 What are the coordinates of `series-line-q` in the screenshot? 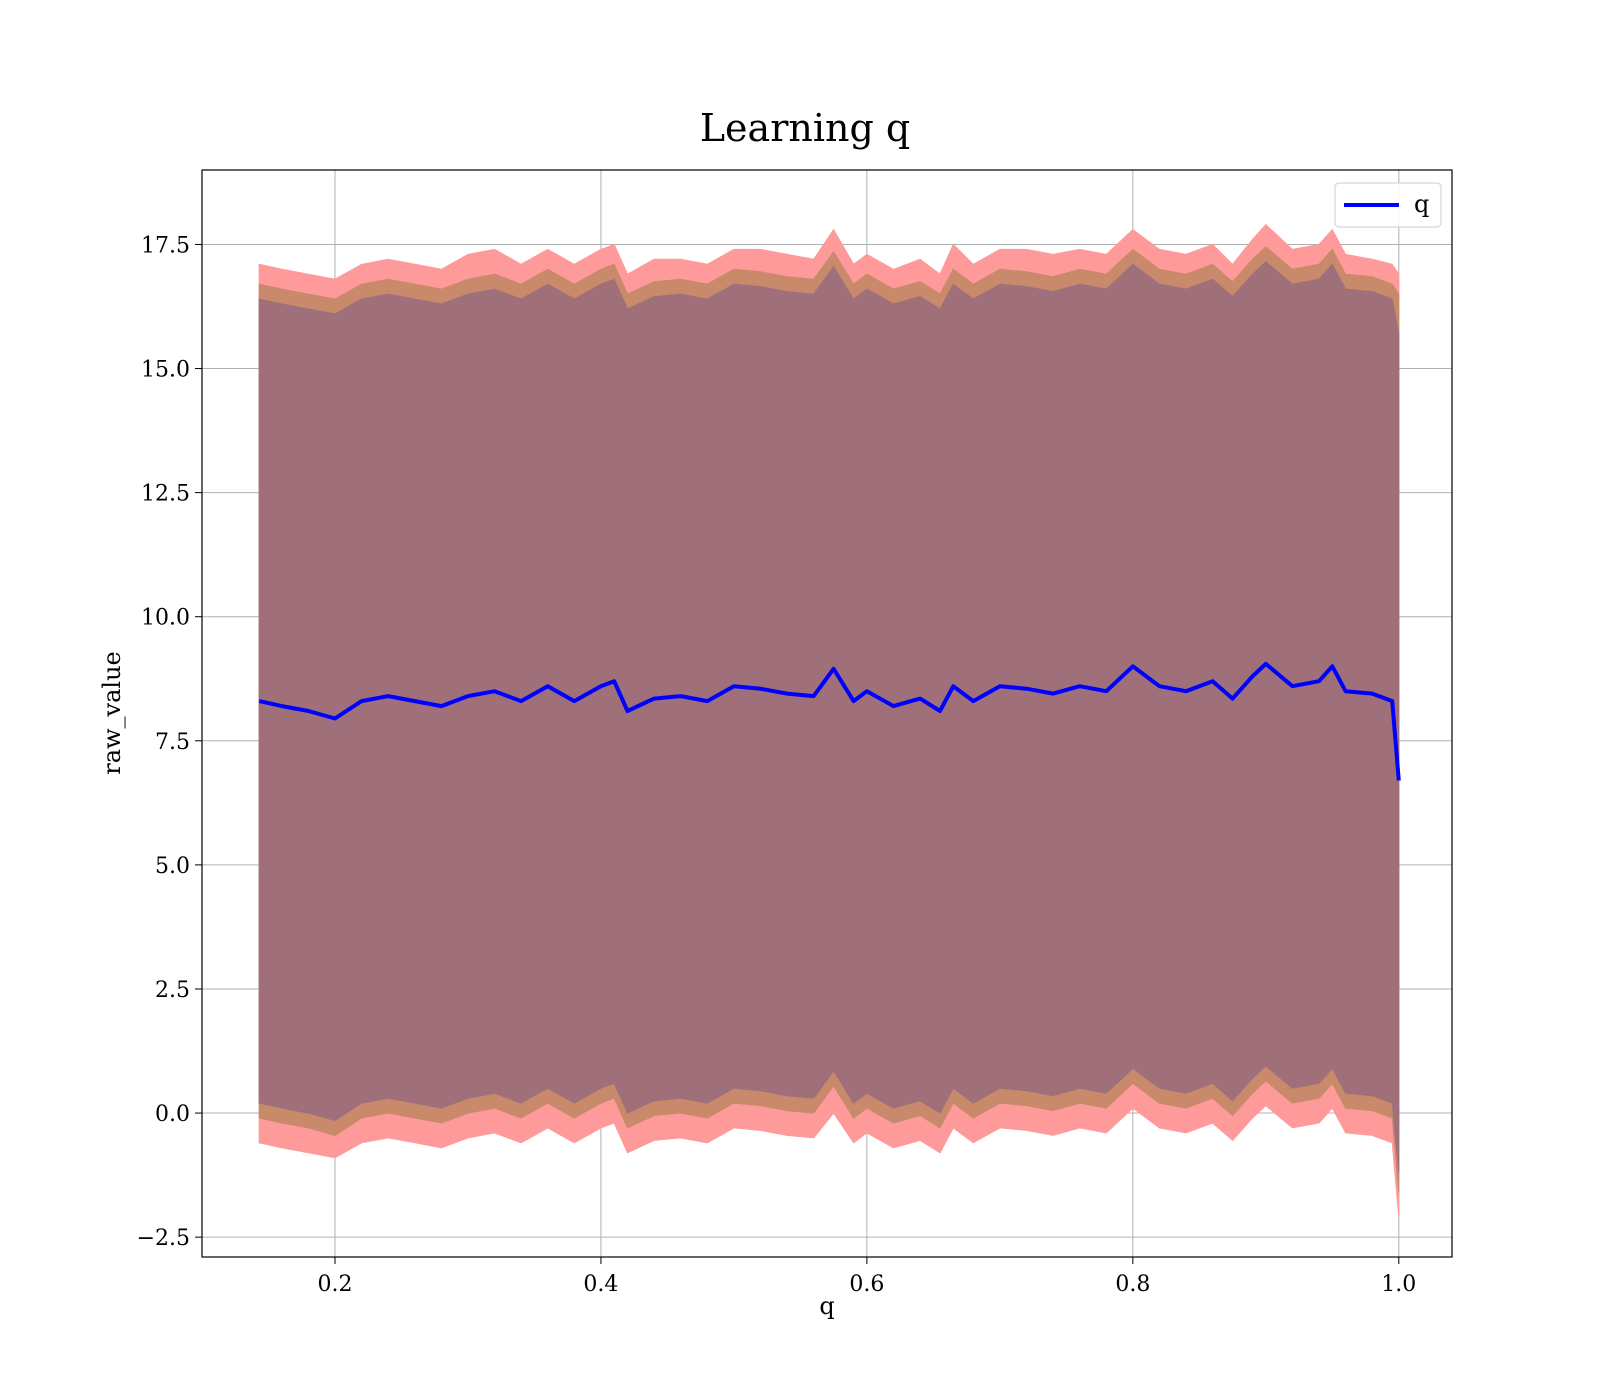 It's located at (829, 721).